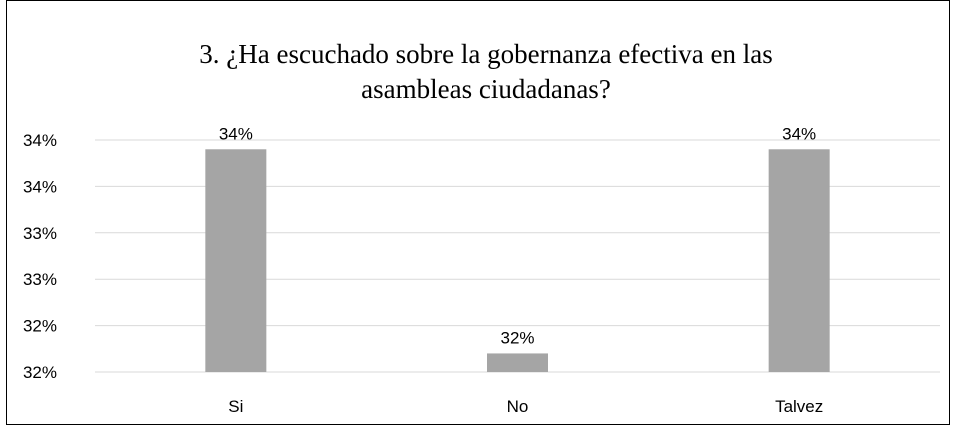 The image size is (955, 427). Describe the element at coordinates (235, 406) in the screenshot. I see `x-category-label: Si` at that location.